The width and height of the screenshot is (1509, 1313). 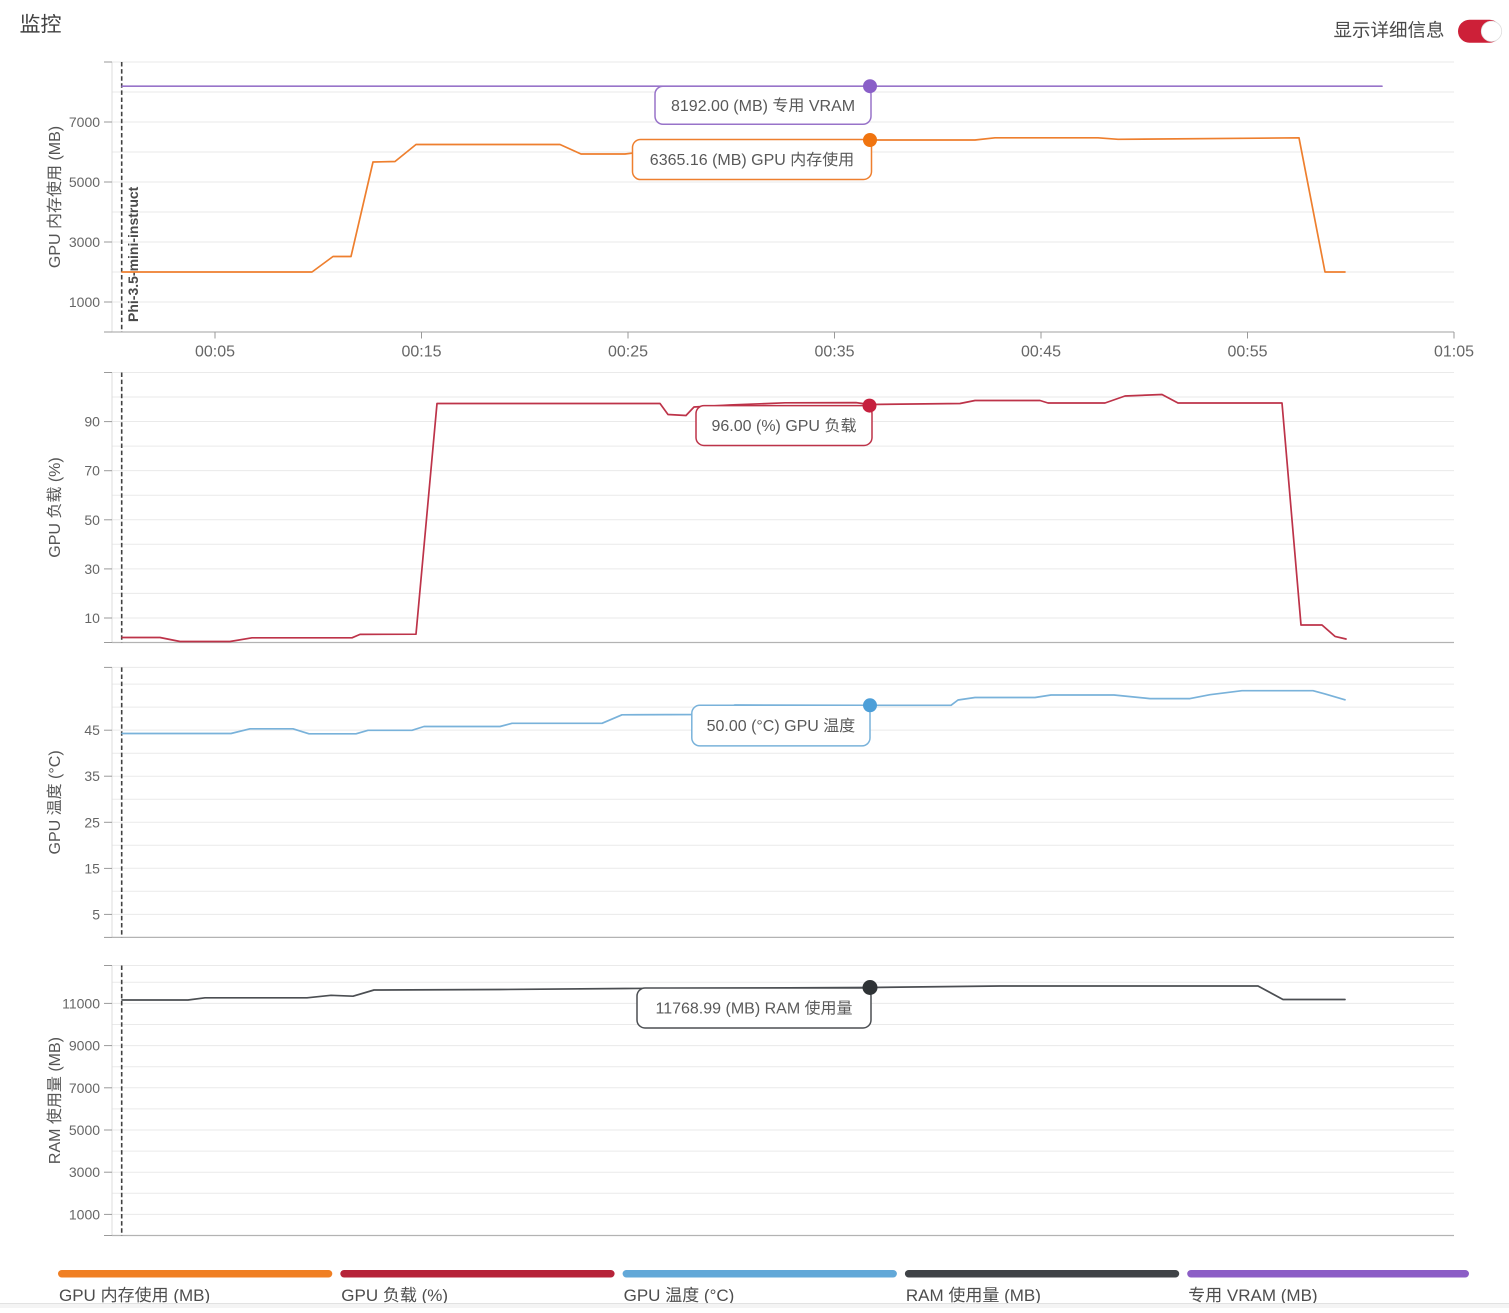 What do you see at coordinates (92, 730) in the screenshot?
I see `svg-text: 45` at bounding box center [92, 730].